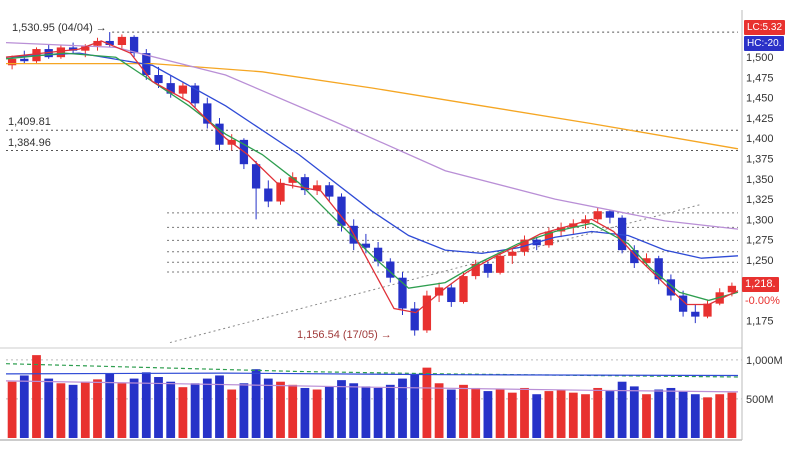  What do you see at coordinates (760, 180) in the screenshot?
I see `price-tick-label: 1,350` at bounding box center [760, 180].